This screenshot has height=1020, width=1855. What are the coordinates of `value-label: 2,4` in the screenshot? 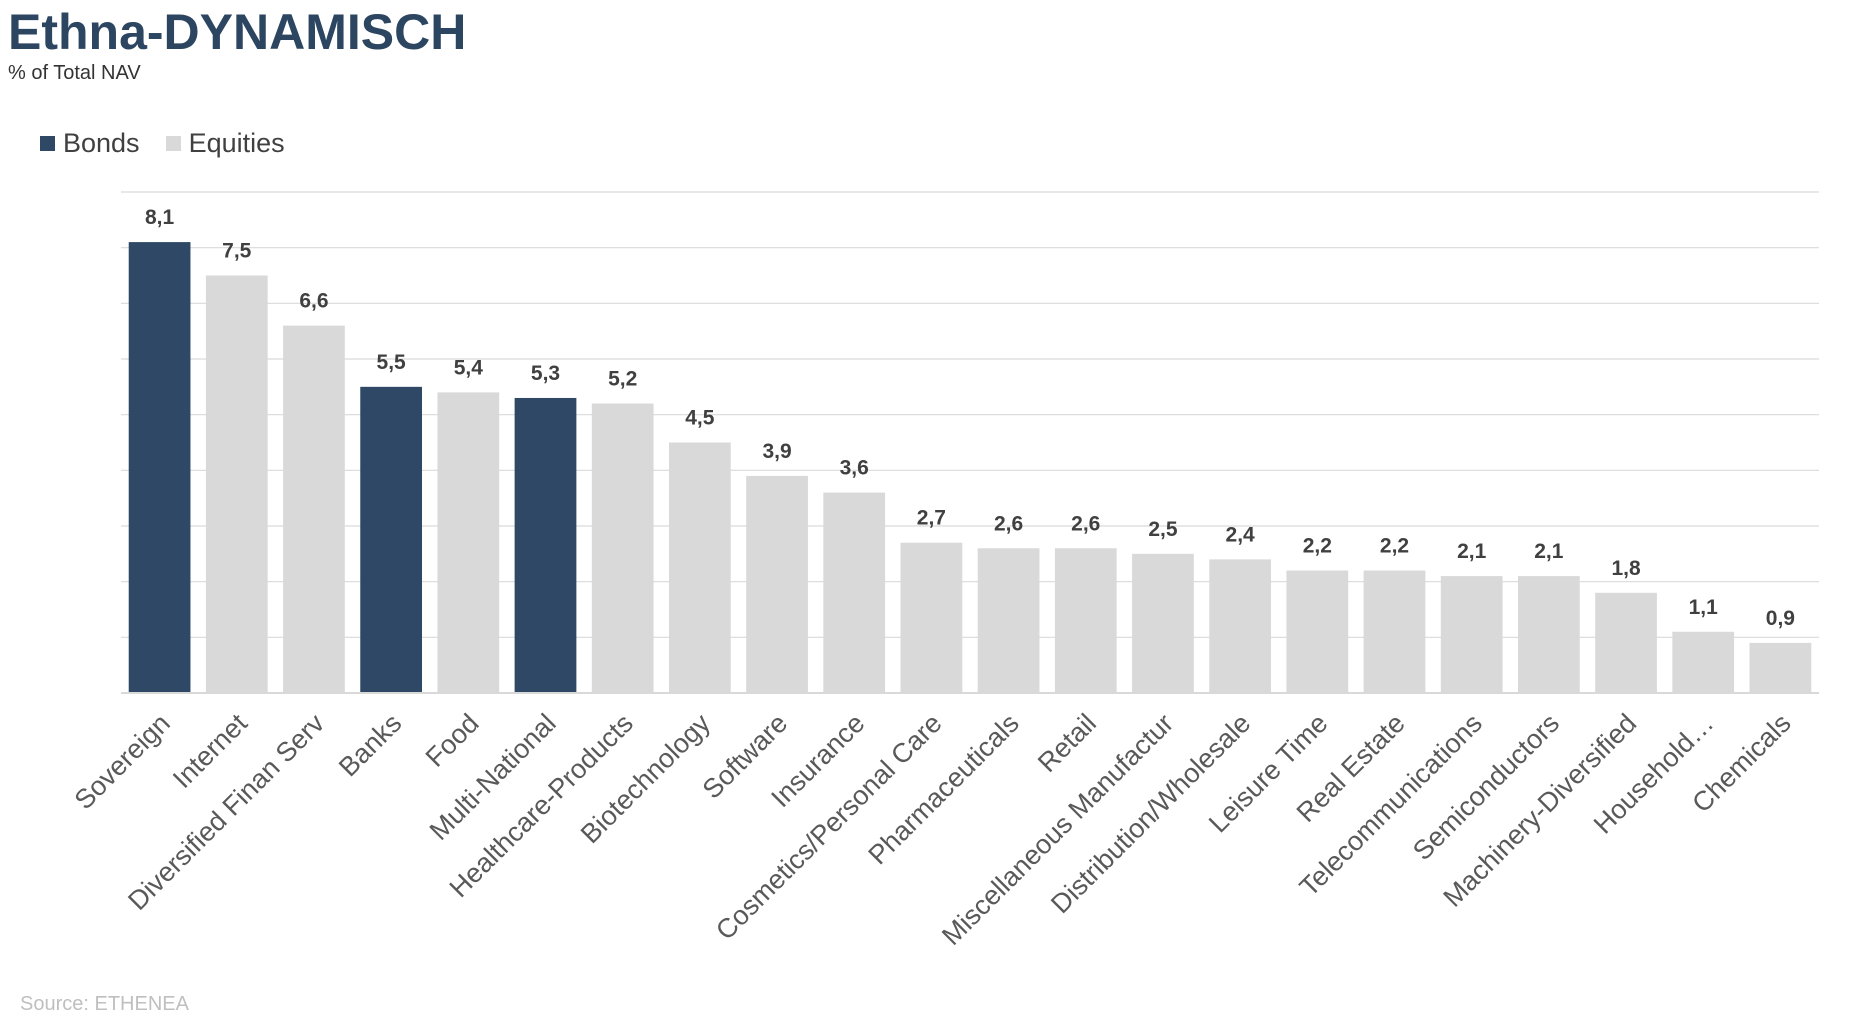 It's located at (1241, 534).